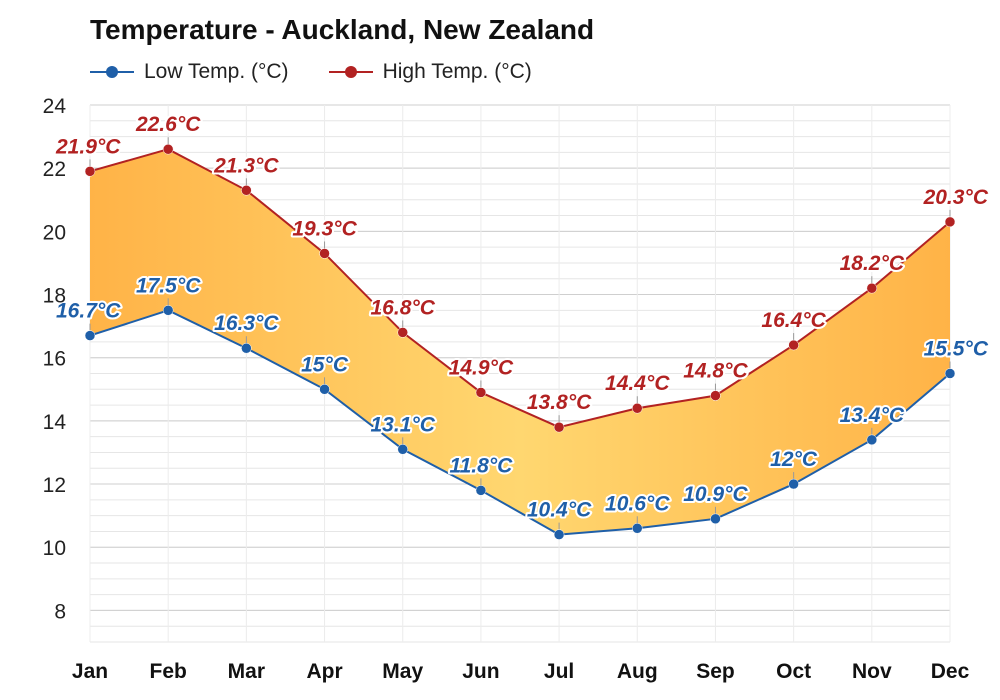 This screenshot has height=700, width=1000. Describe the element at coordinates (403, 307) in the screenshot. I see `high-temp-label: 16.8°C` at that location.